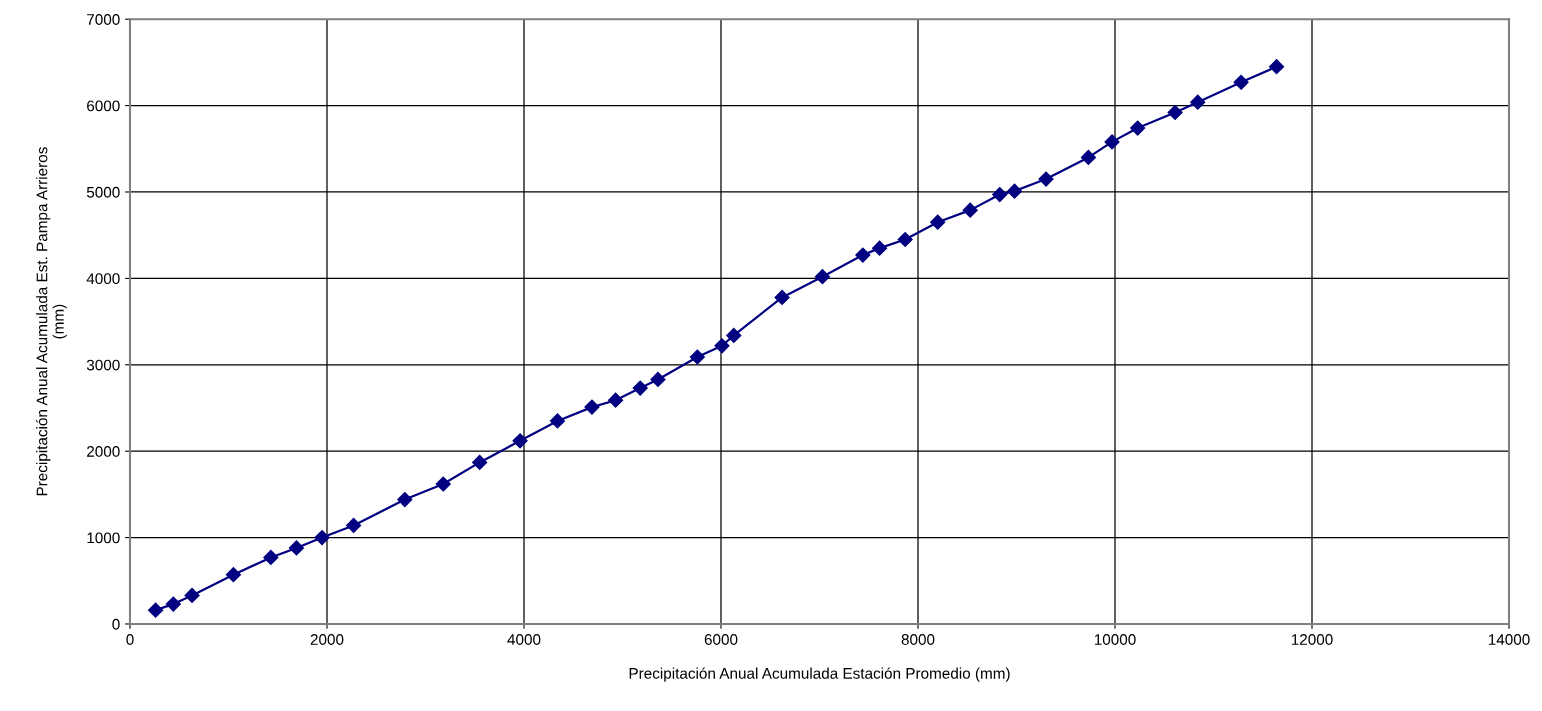 The image size is (1542, 711). What do you see at coordinates (103, 106) in the screenshot?
I see `y-tick-label: 6000` at bounding box center [103, 106].